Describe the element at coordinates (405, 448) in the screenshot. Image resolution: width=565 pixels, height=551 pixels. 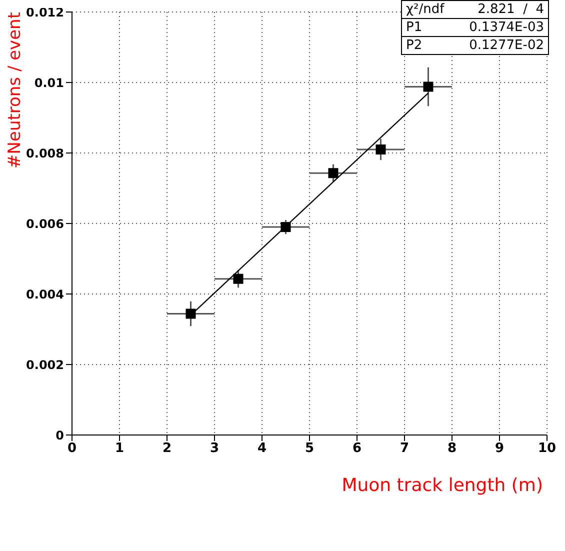
I see `x-tick-label: 7` at that location.